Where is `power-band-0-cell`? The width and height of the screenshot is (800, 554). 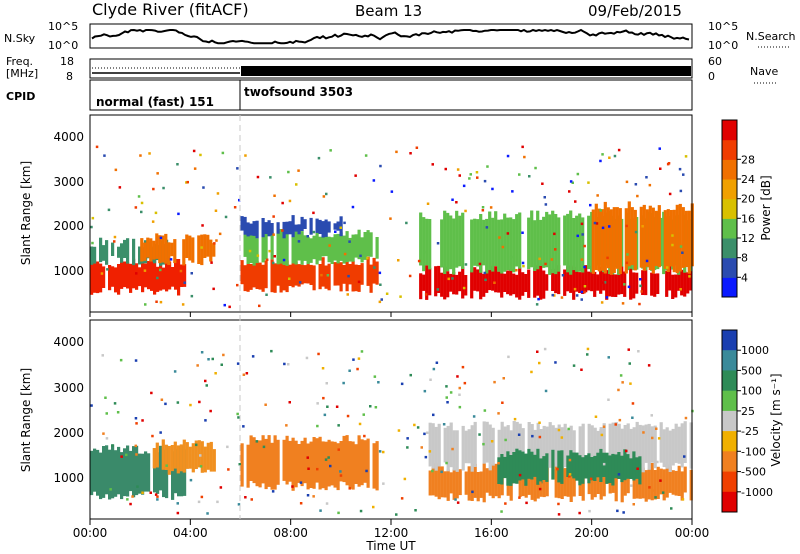
power-band-0-cell is located at coordinates (182, 275).